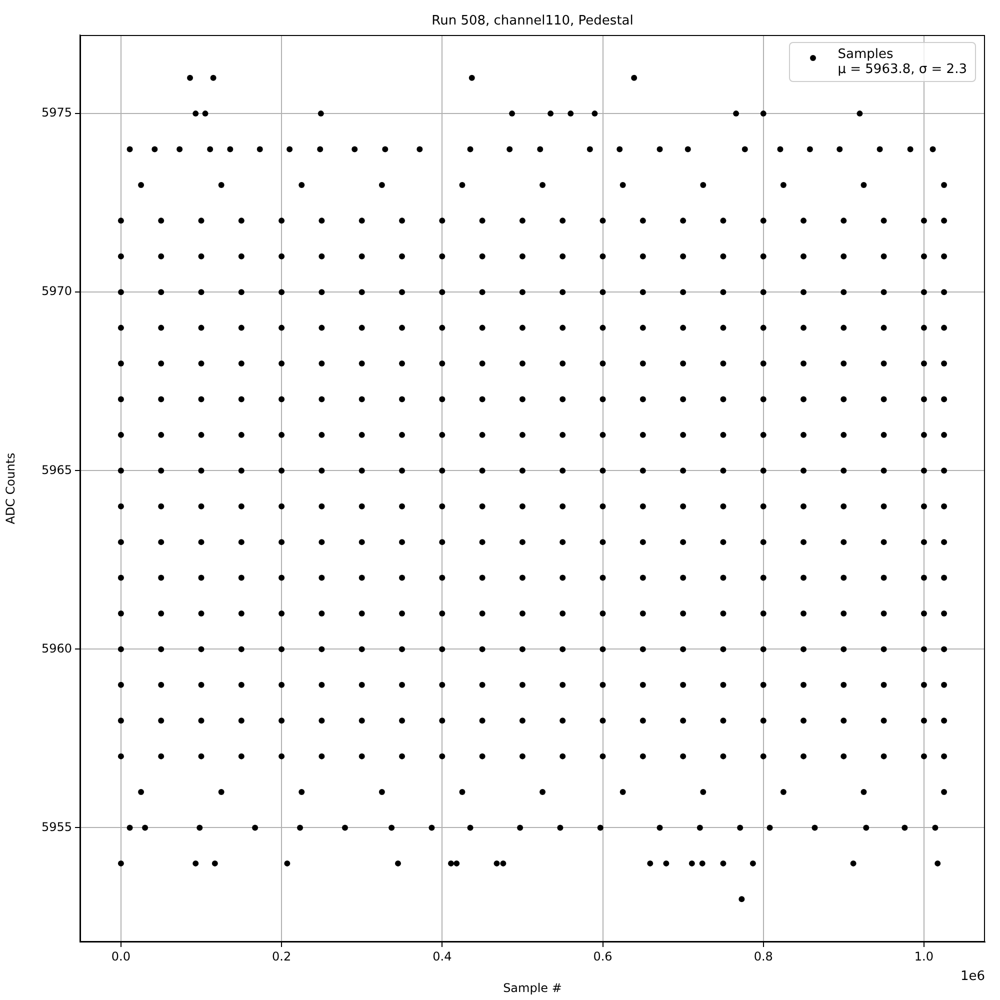 The width and height of the screenshot is (1000, 1000). Describe the element at coordinates (56, 648) in the screenshot. I see `y-tick-label: 5960` at that location.